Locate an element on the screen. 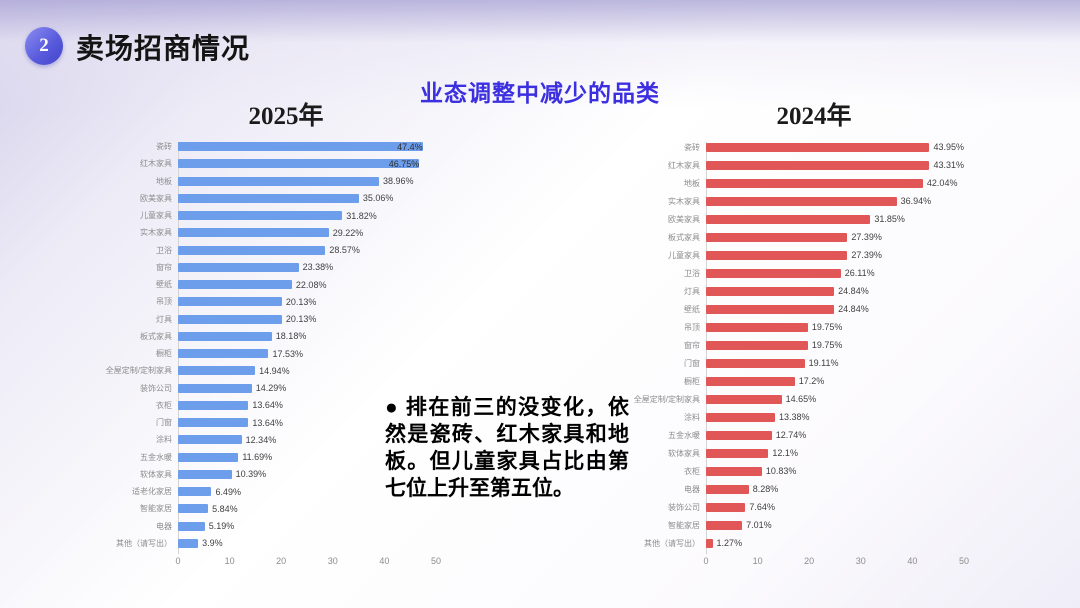  bar-track: 43.31% is located at coordinates (835, 165).